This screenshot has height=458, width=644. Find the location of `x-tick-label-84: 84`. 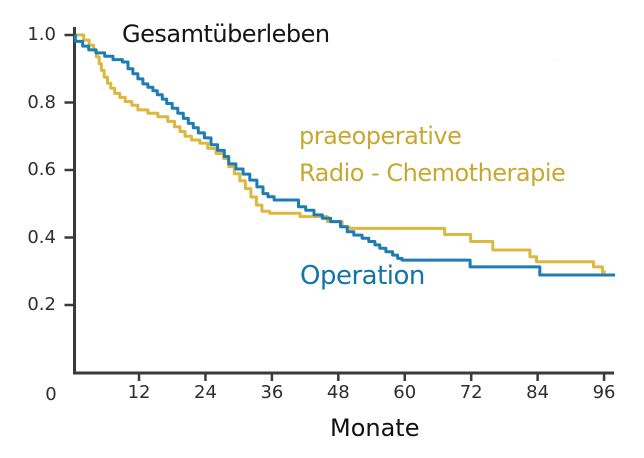

x-tick-label-84: 84 is located at coordinates (538, 392).